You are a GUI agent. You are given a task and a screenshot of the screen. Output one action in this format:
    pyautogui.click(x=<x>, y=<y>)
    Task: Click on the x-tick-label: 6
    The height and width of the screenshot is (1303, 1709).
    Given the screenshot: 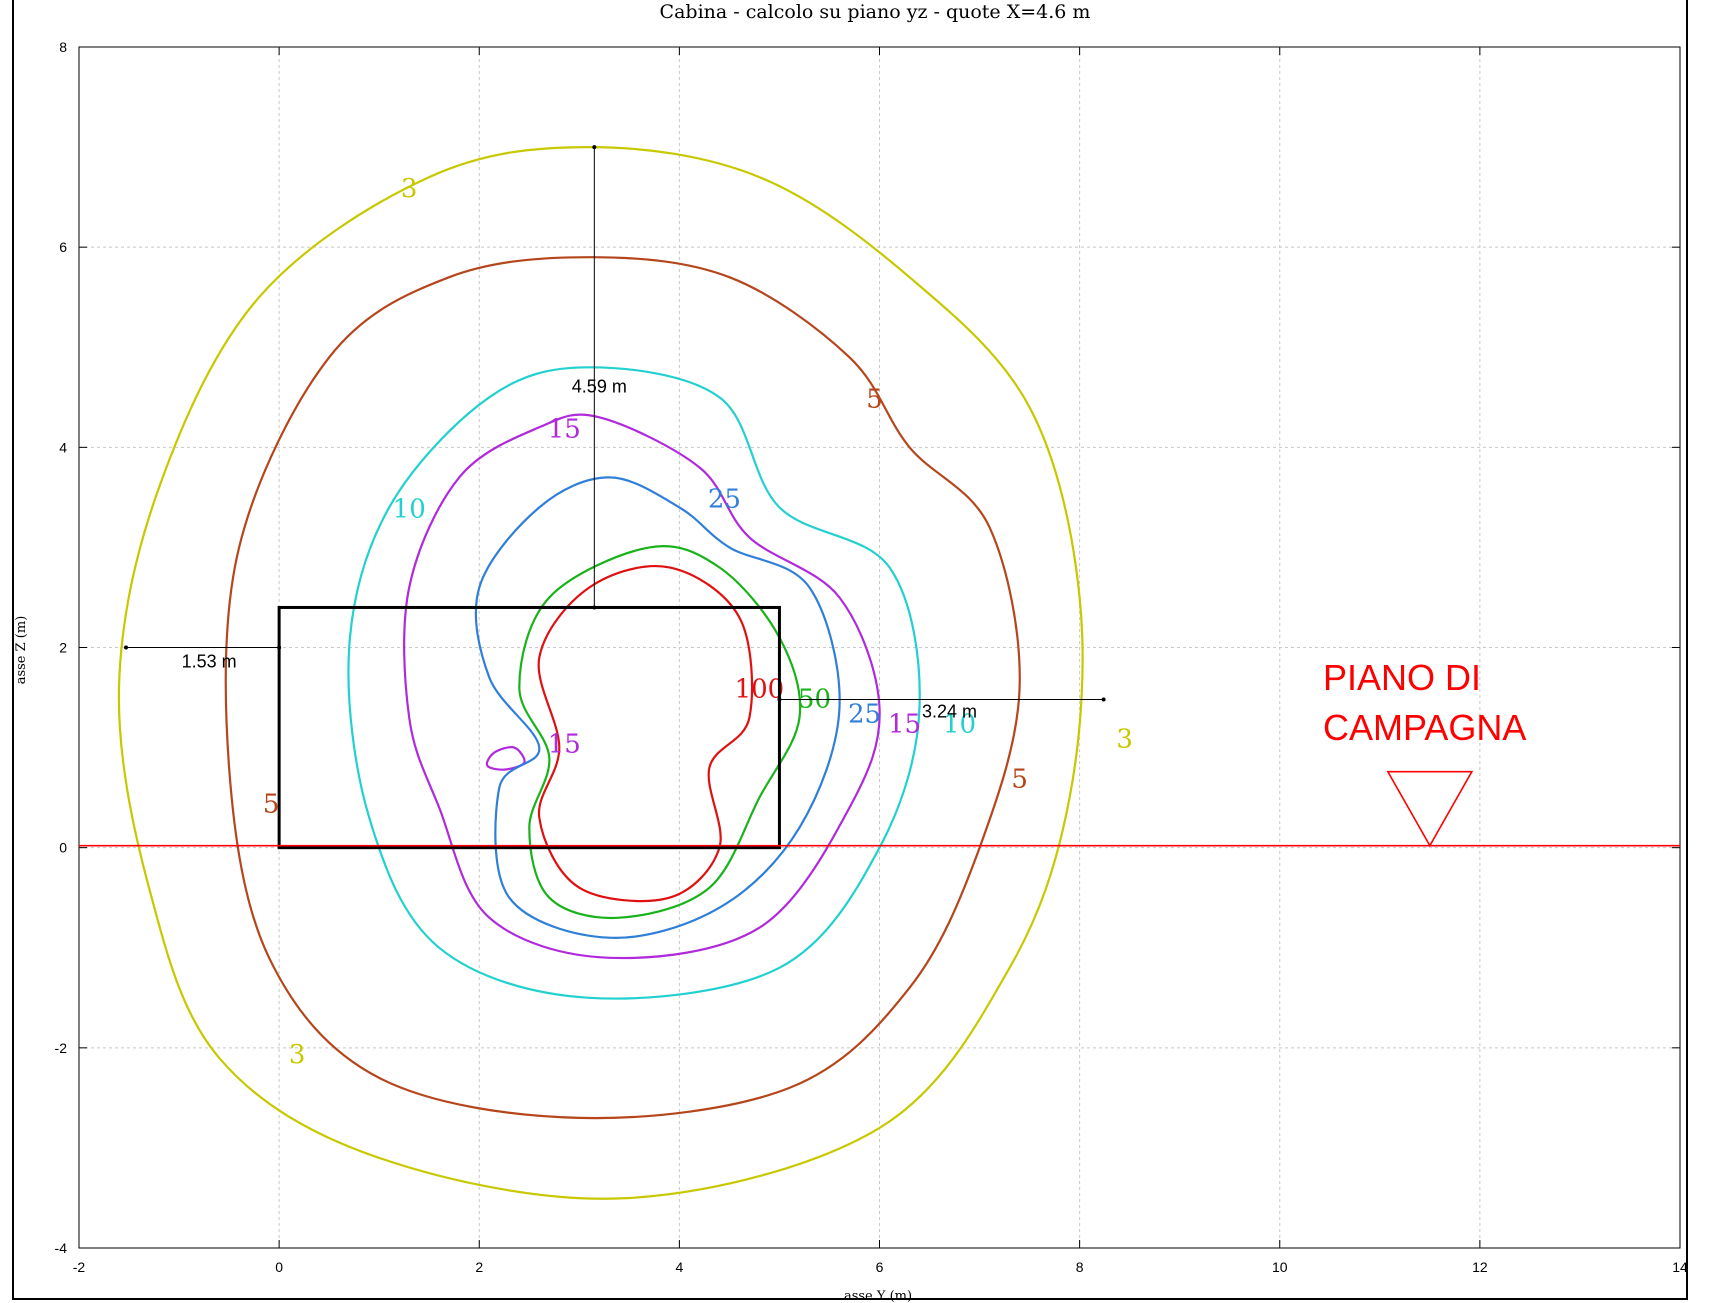 What is the action you would take?
    pyautogui.click(x=880, y=1267)
    